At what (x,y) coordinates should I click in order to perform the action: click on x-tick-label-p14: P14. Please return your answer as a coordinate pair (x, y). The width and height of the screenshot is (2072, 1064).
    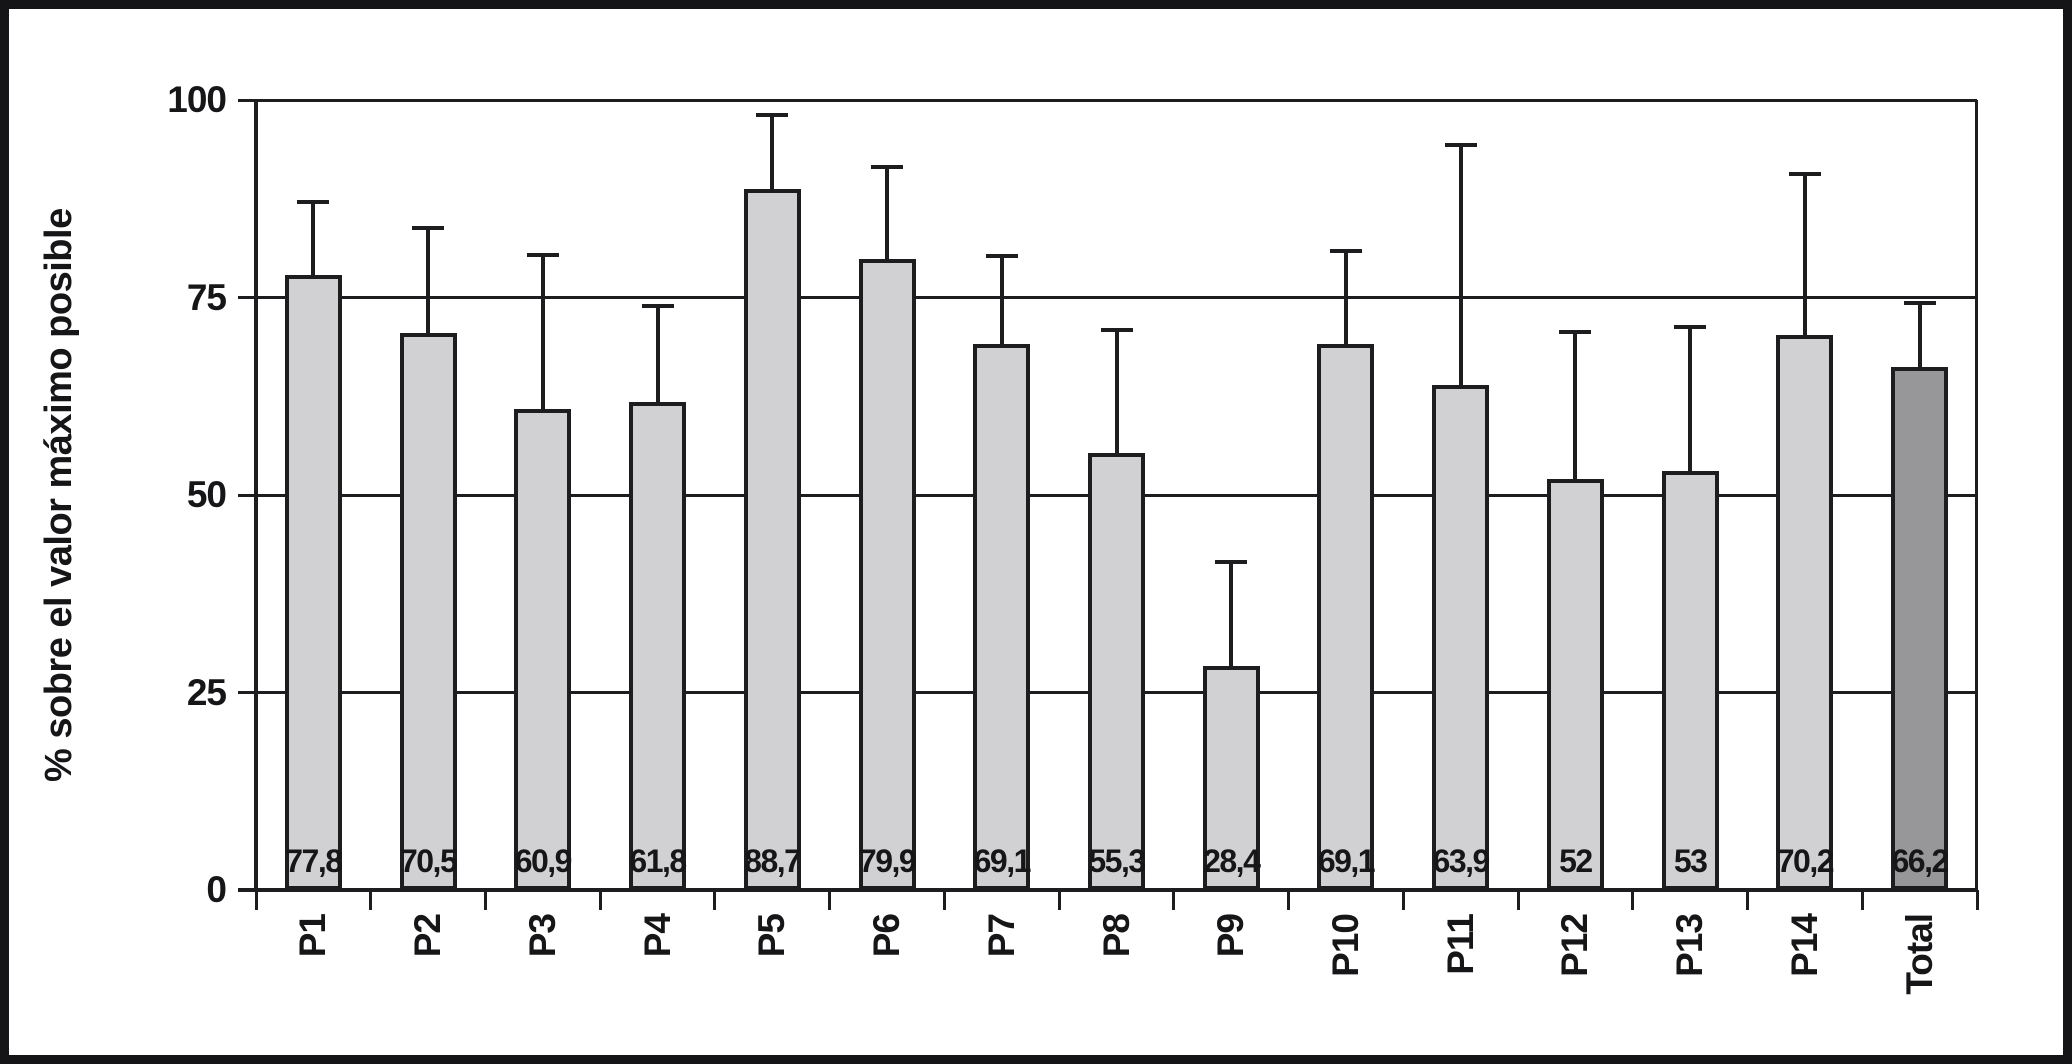
    Looking at the image, I should click on (1804, 945).